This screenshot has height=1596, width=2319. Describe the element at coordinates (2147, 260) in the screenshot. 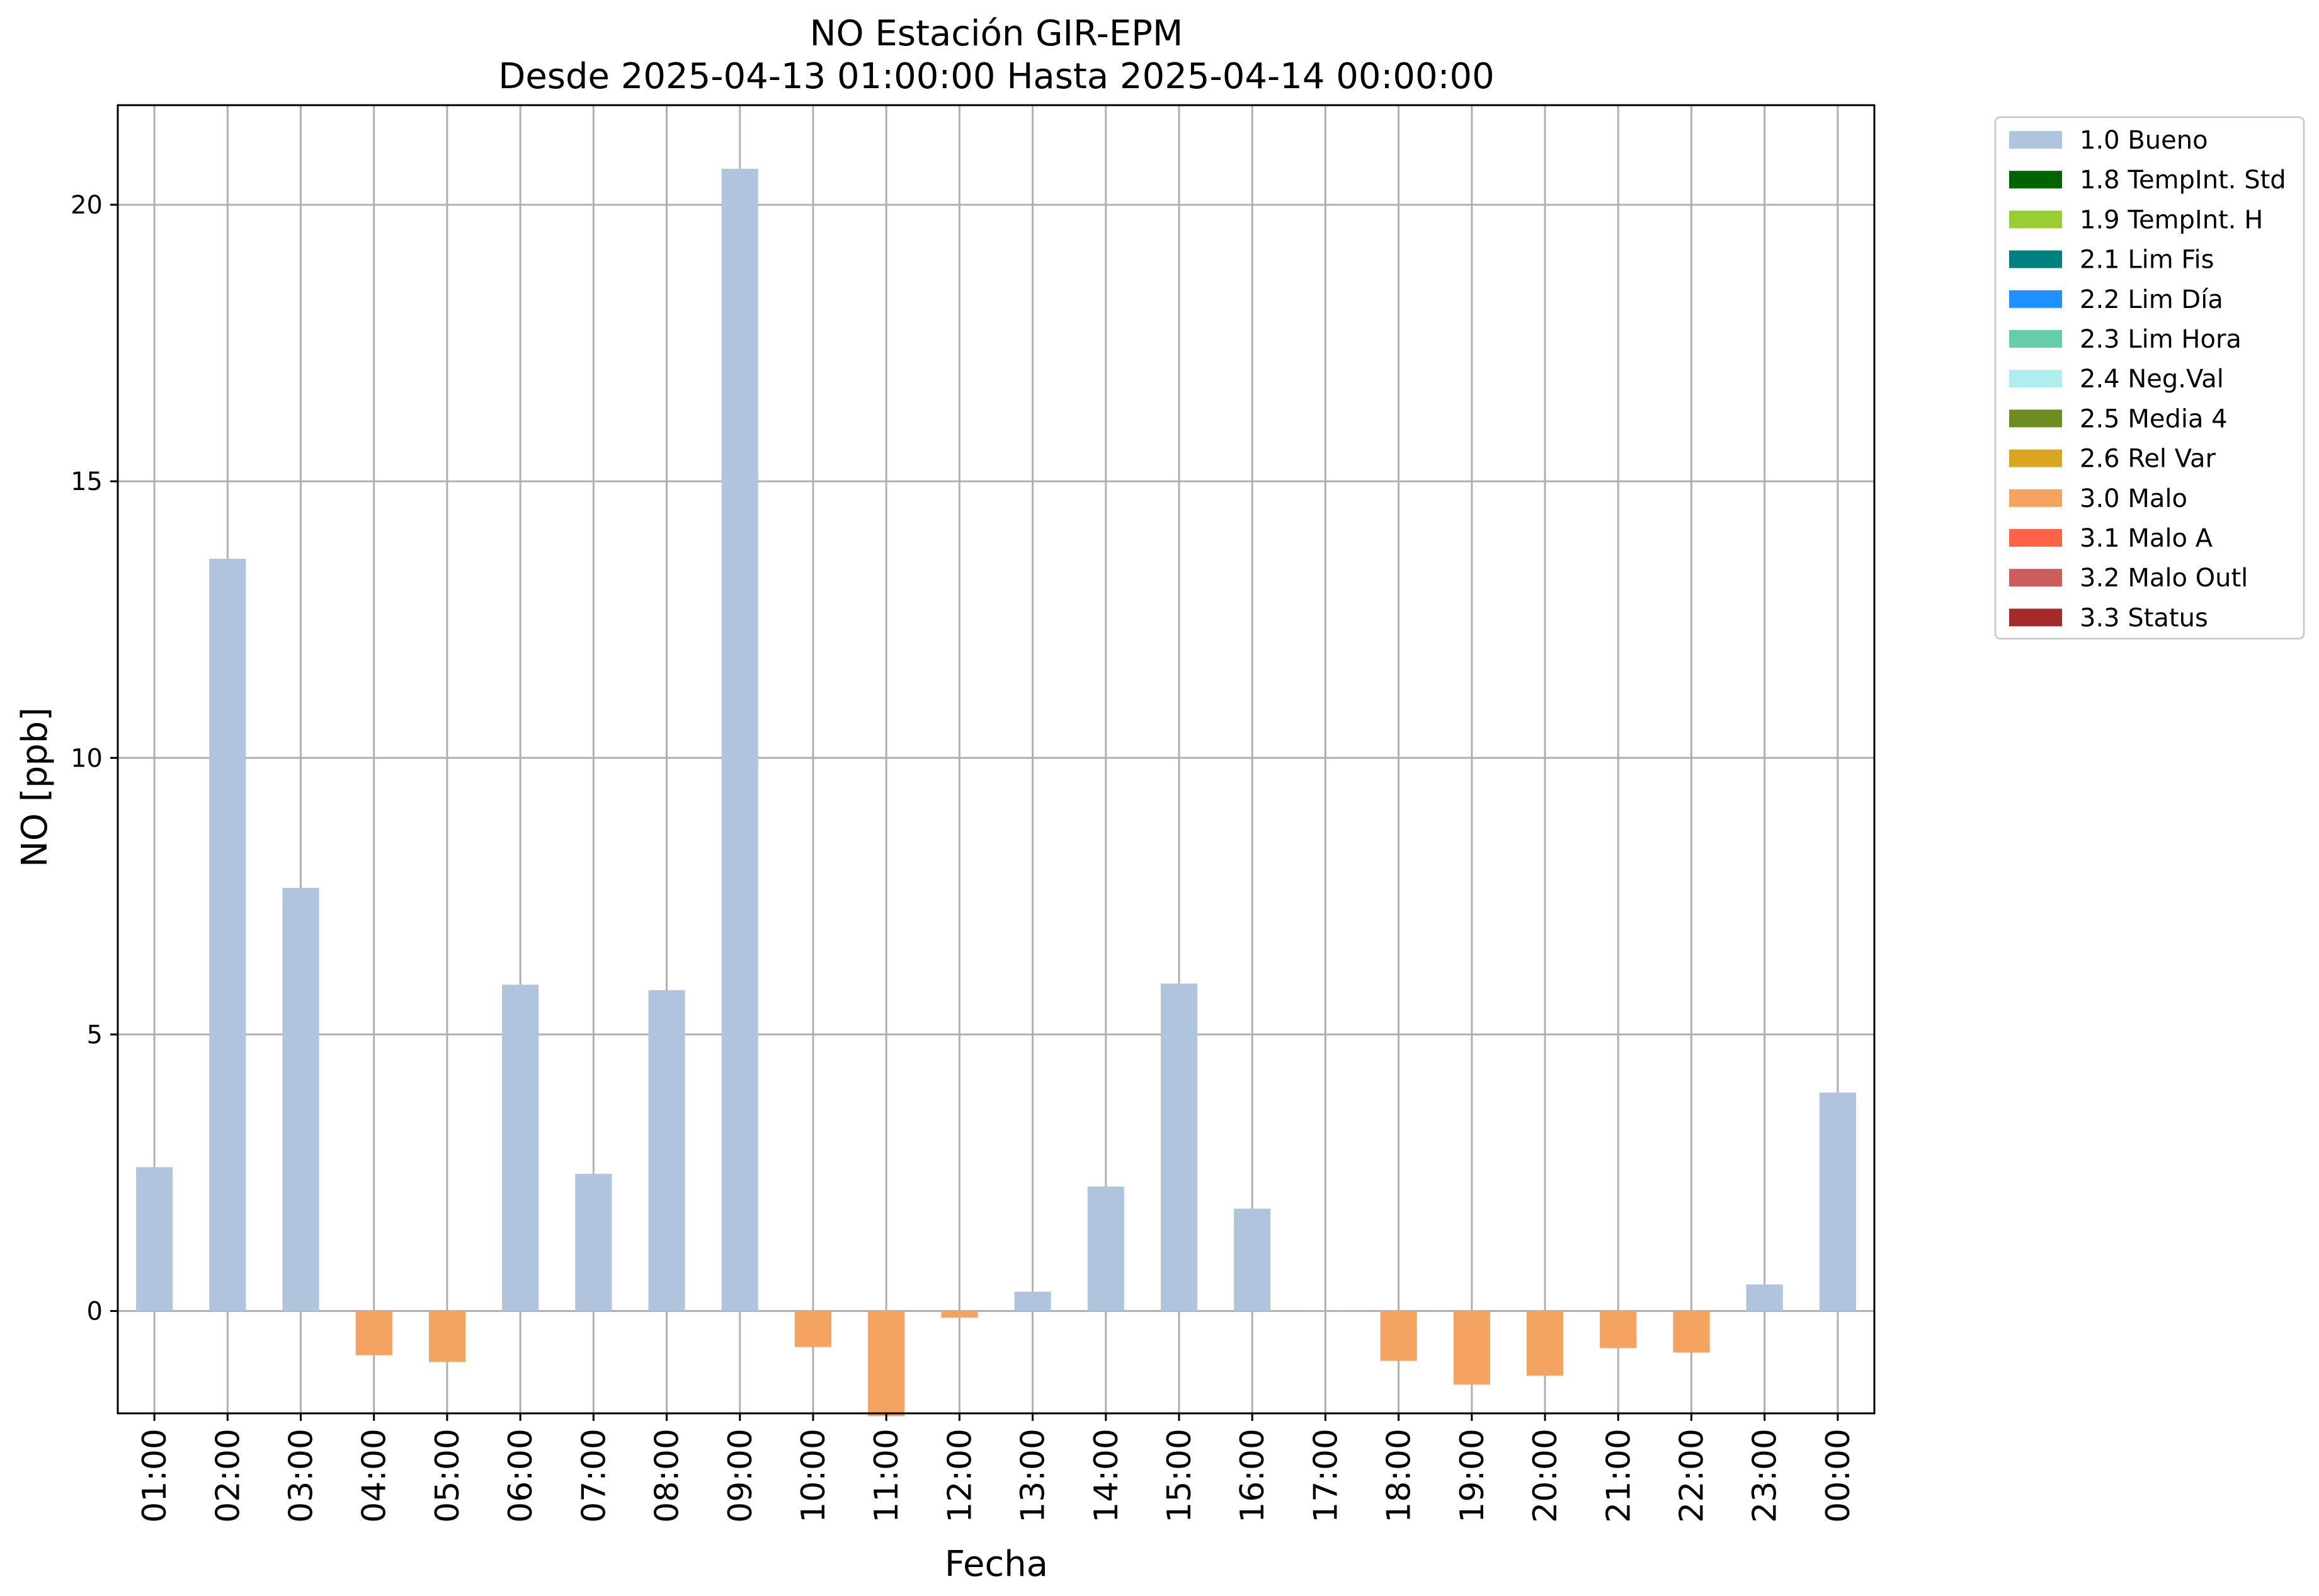

I see `legend-label-2.1: 2.1 Lim Fis` at that location.